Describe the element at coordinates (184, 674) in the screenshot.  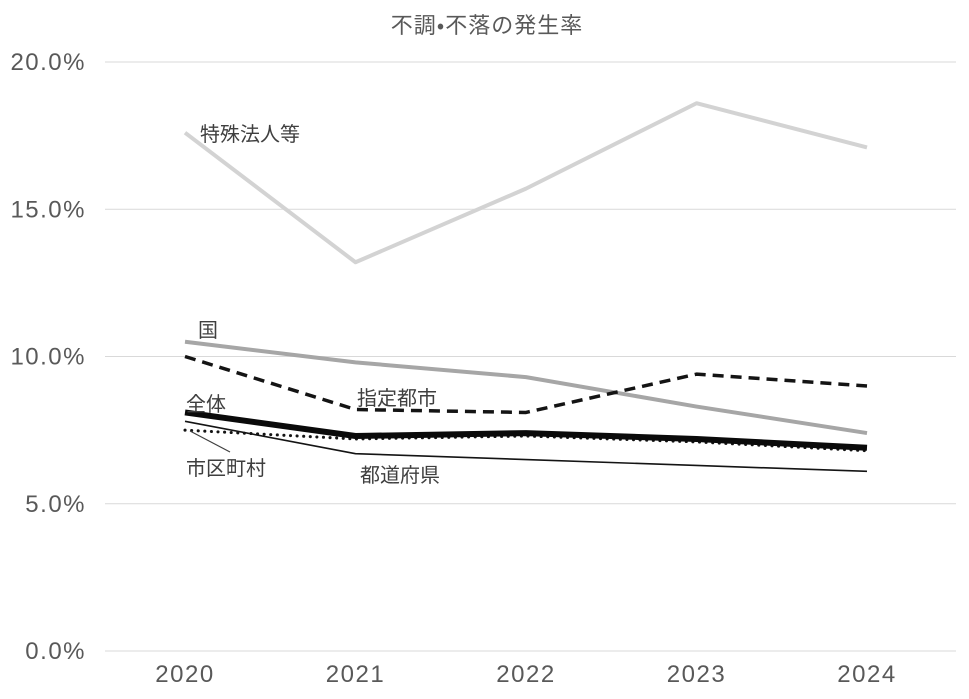
I see `x-tick-label-2020: 2020` at that location.